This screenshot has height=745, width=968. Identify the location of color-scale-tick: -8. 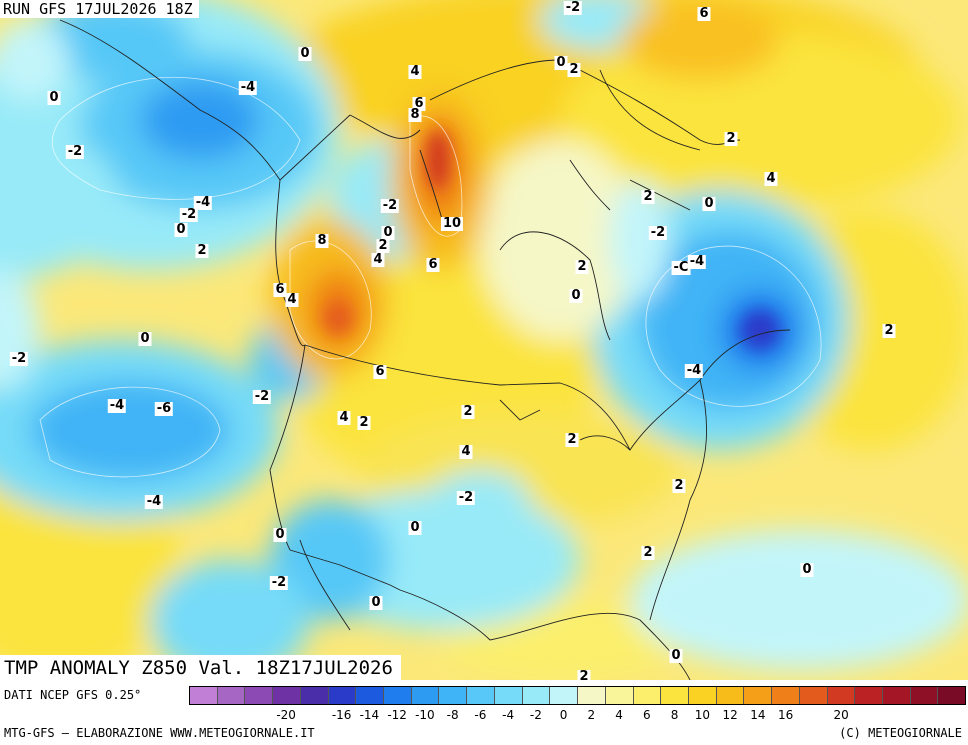
(452, 715).